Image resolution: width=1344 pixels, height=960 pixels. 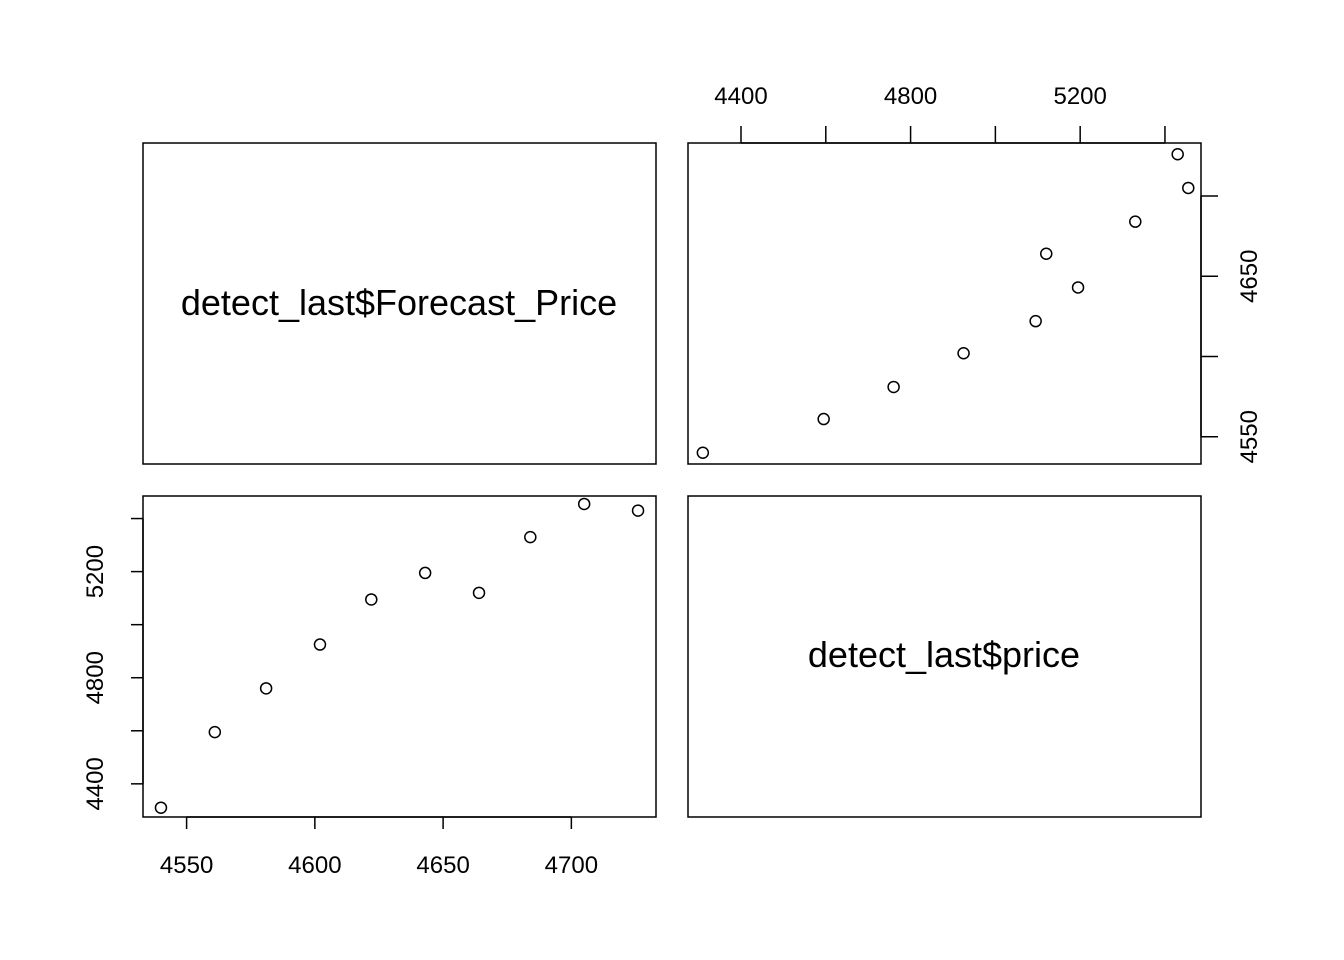 I want to click on y-axis-left-tick-label-2: 5200, so click(x=95, y=571).